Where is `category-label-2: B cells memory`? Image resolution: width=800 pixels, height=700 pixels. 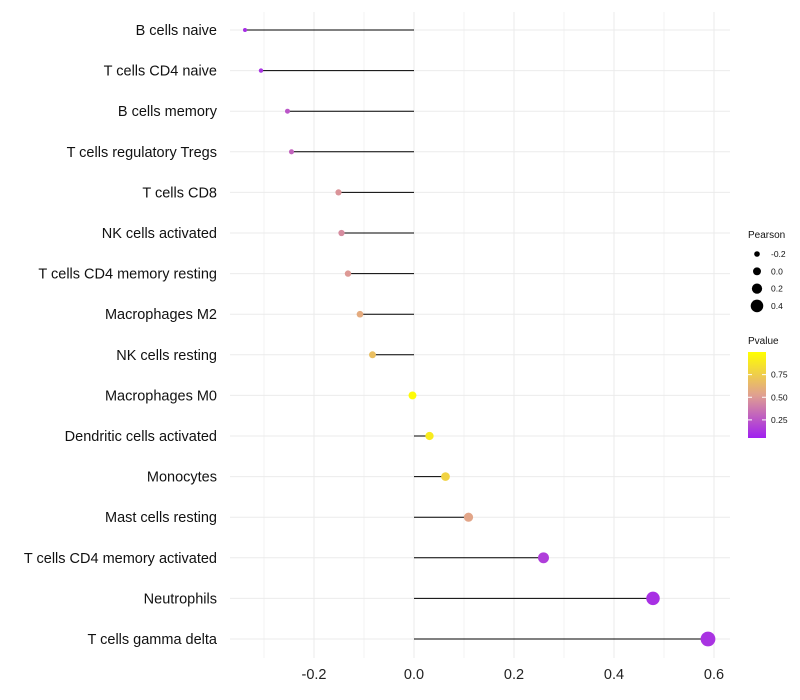 category-label-2: B cells memory is located at coordinates (168, 112).